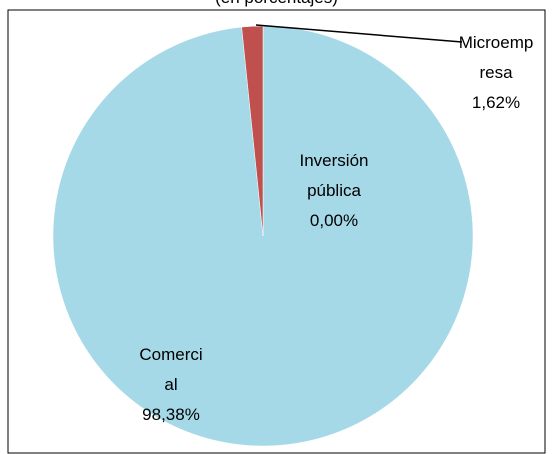 The image size is (553, 454). Describe the element at coordinates (171, 414) in the screenshot. I see `value-label: 98,38%` at that location.